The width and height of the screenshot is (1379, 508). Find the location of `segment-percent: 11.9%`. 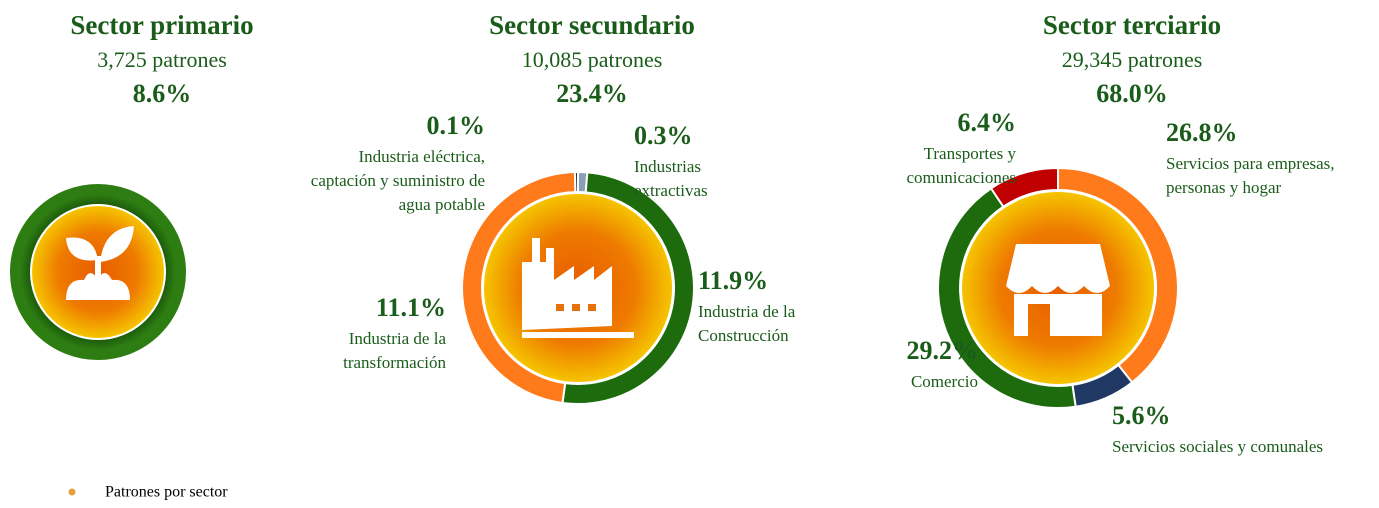

segment-percent: 11.9% is located at coordinates (733, 280).